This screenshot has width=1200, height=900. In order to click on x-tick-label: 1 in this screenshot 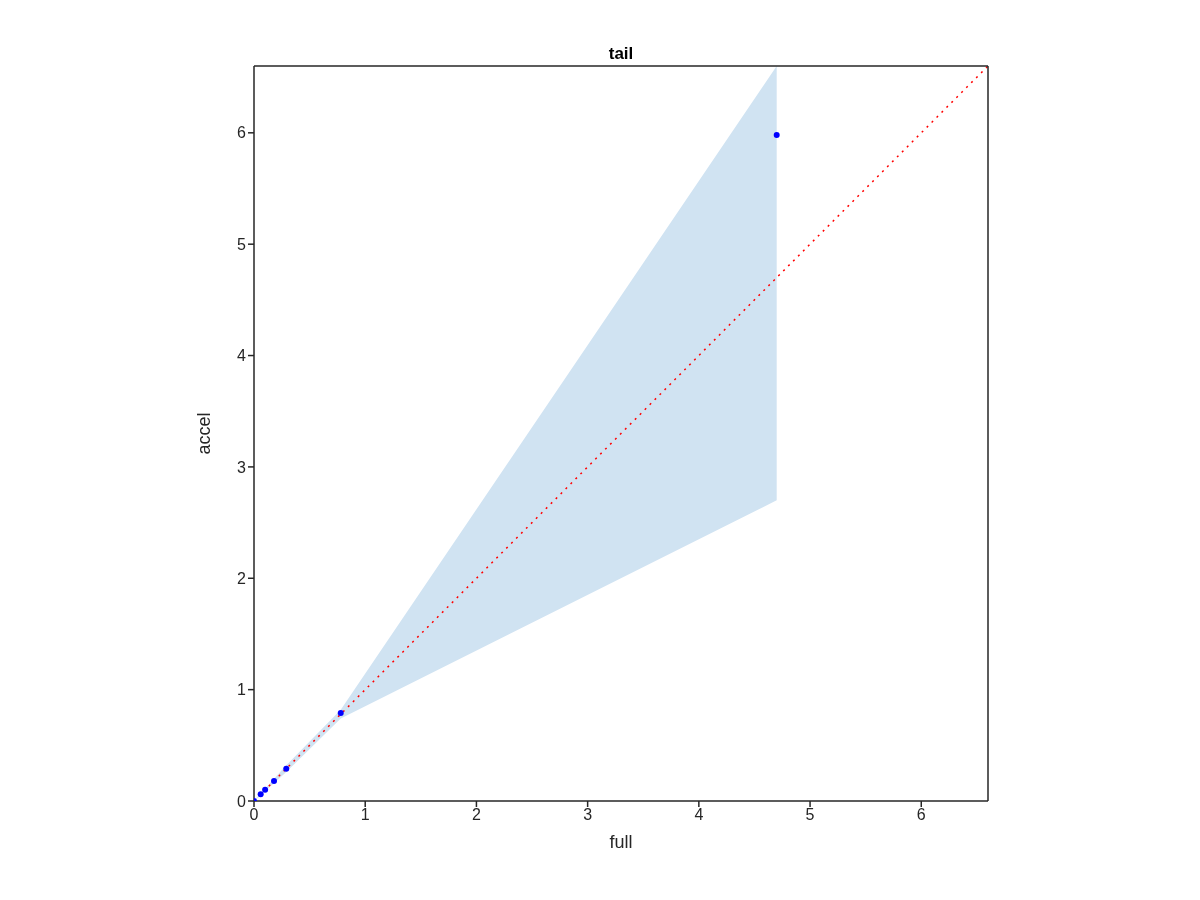, I will do `click(365, 815)`.